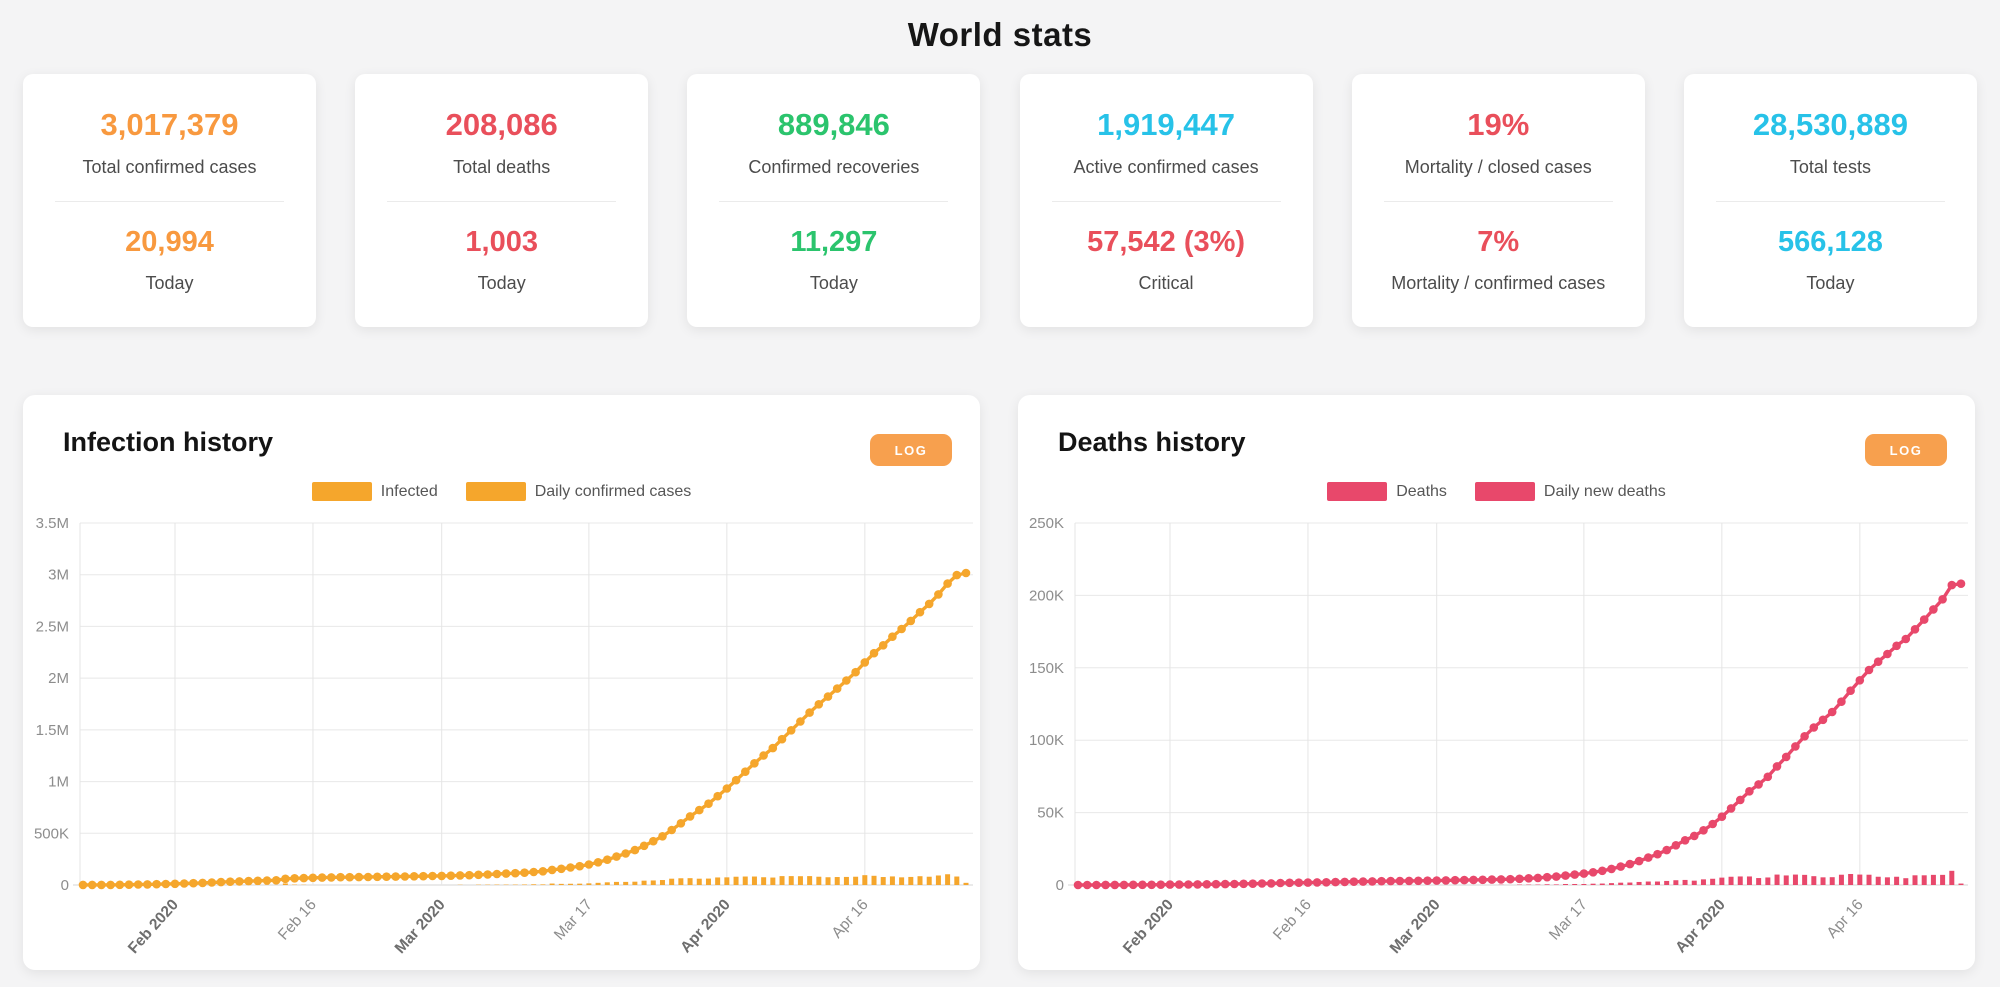 This screenshot has height=987, width=2000. Describe the element at coordinates (1498, 167) in the screenshot. I see `stat-label: Mortality / closed cases` at that location.